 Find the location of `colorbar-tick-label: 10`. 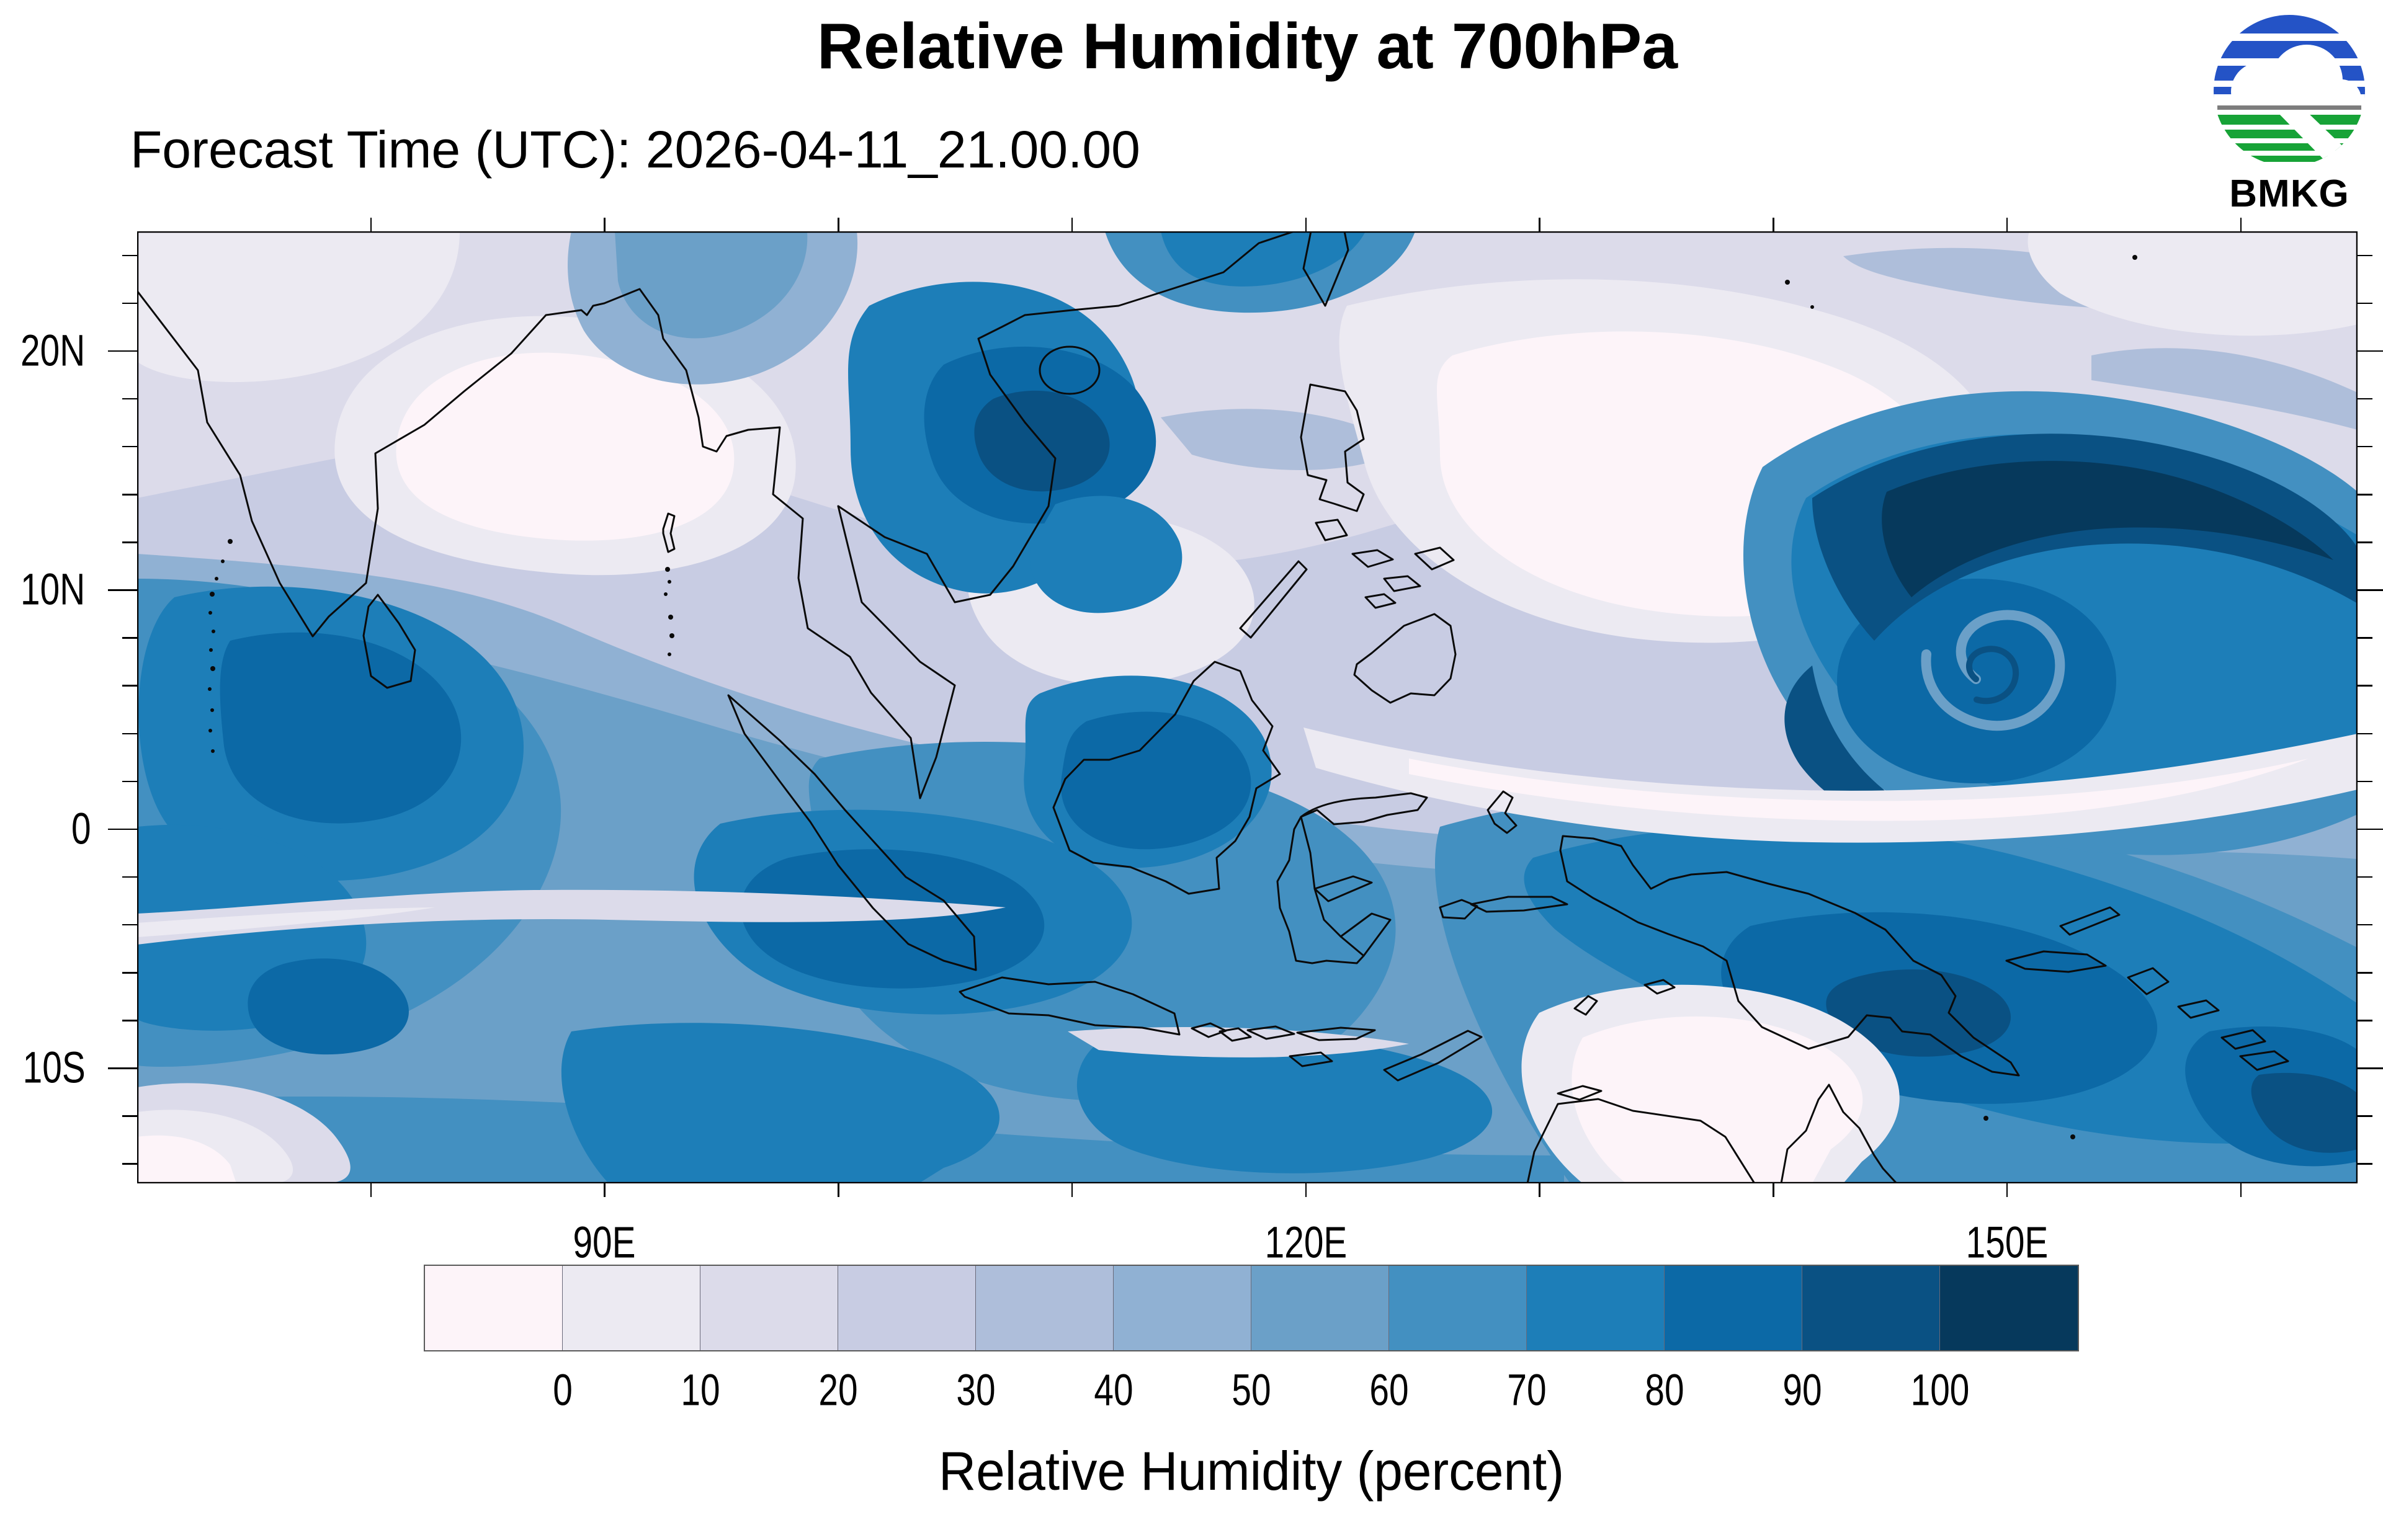

colorbar-tick-label: 10 is located at coordinates (700, 1391).